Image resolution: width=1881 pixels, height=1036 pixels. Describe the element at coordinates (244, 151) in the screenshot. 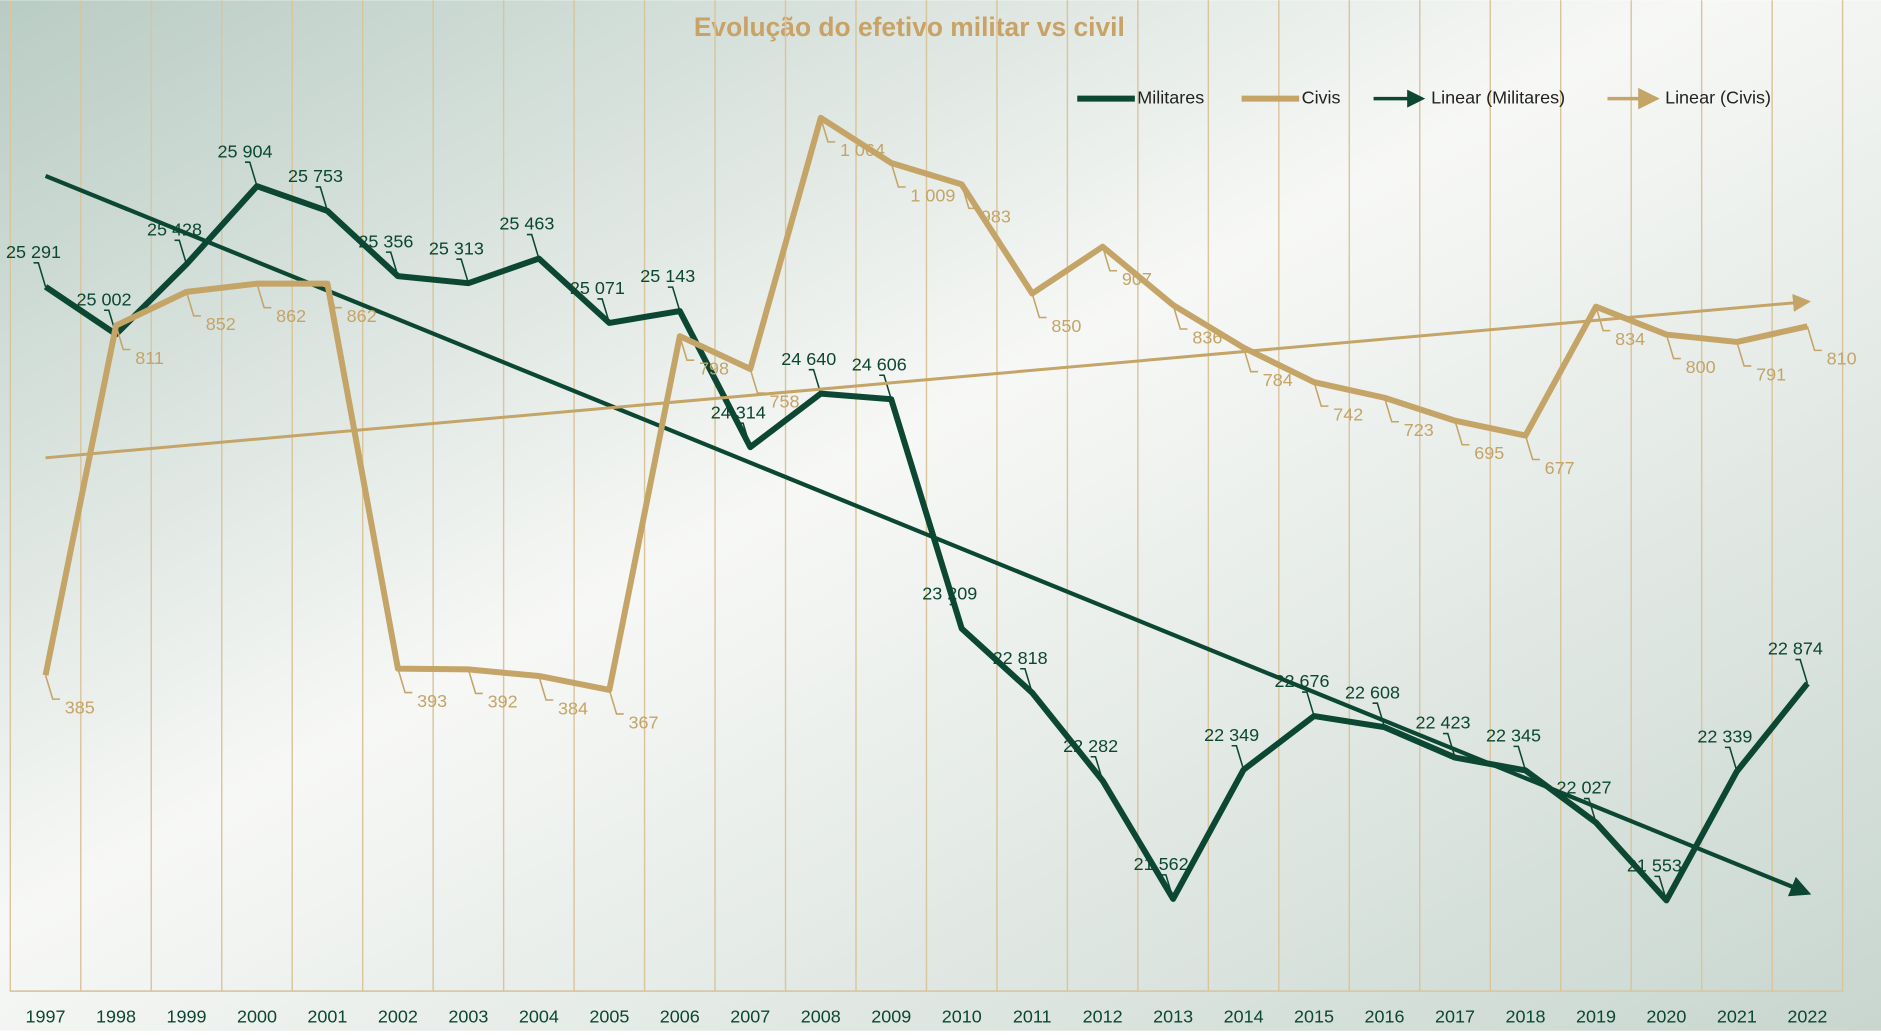

I see `data-label: 25 904` at that location.